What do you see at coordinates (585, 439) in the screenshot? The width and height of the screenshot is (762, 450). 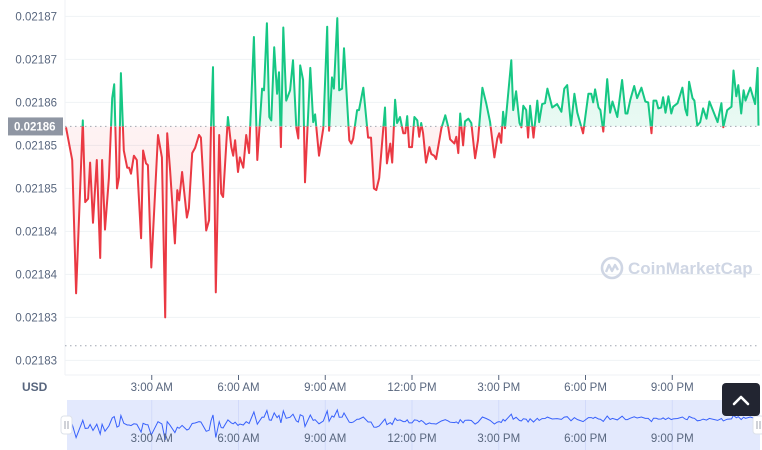 I see `navigator-tick-label: 6:00 PM` at bounding box center [585, 439].